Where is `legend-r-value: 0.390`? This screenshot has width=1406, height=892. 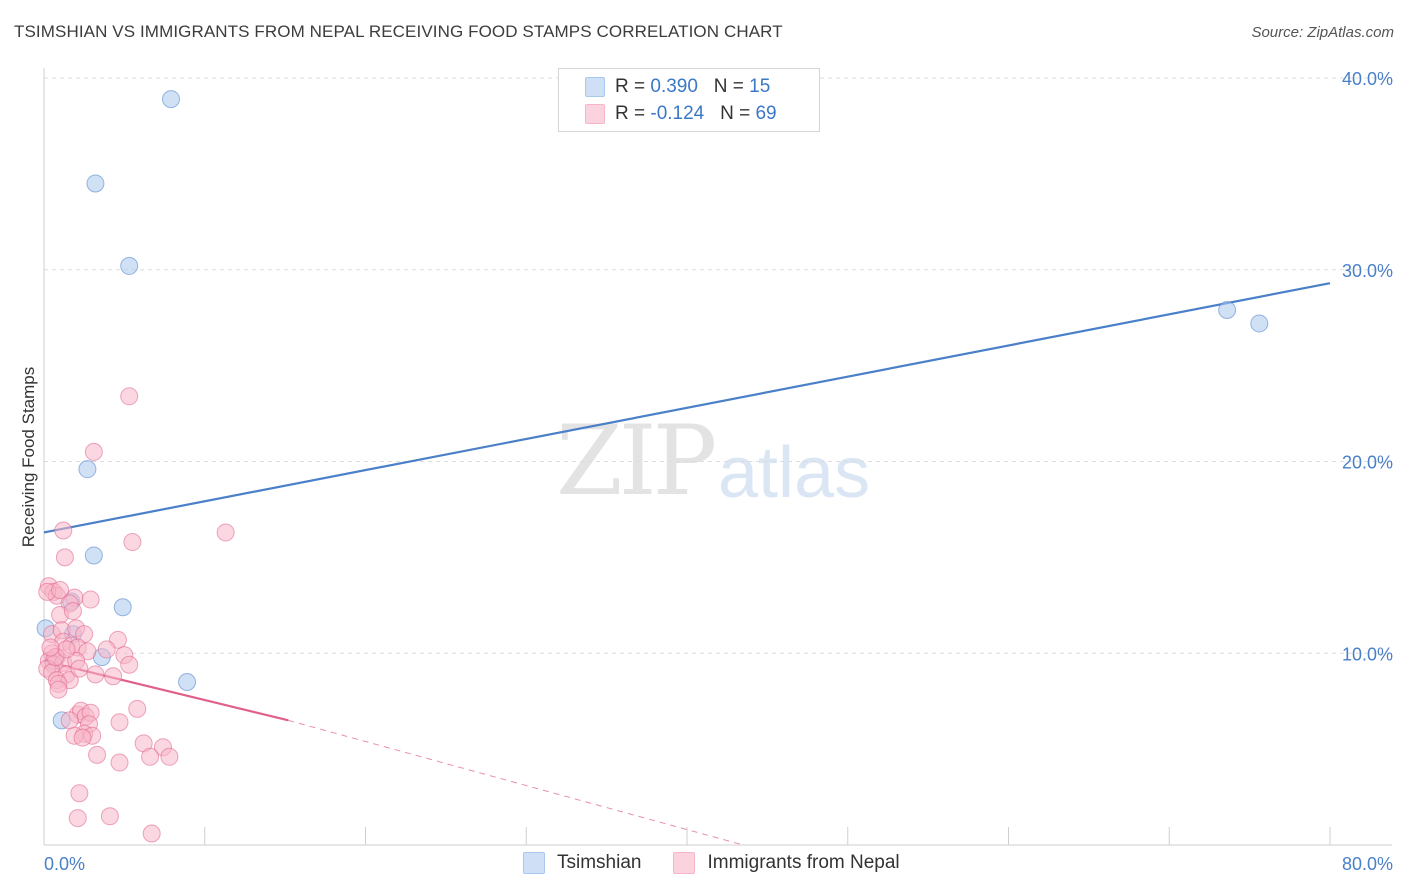
legend-r-value: 0.390 is located at coordinates (674, 86).